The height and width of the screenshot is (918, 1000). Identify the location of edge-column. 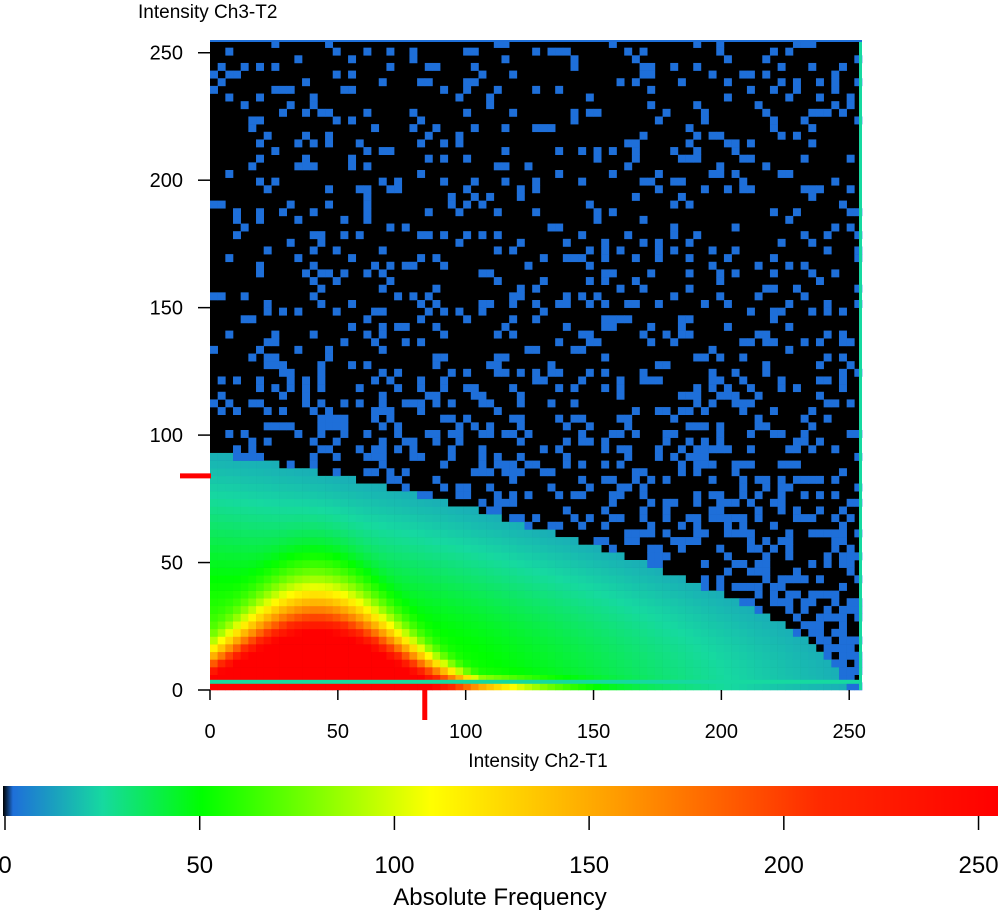
(860, 365).